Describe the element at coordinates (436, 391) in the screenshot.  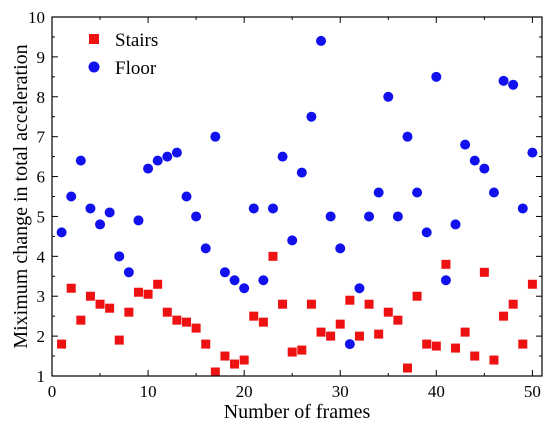
I see `x-tick-label: 40` at that location.